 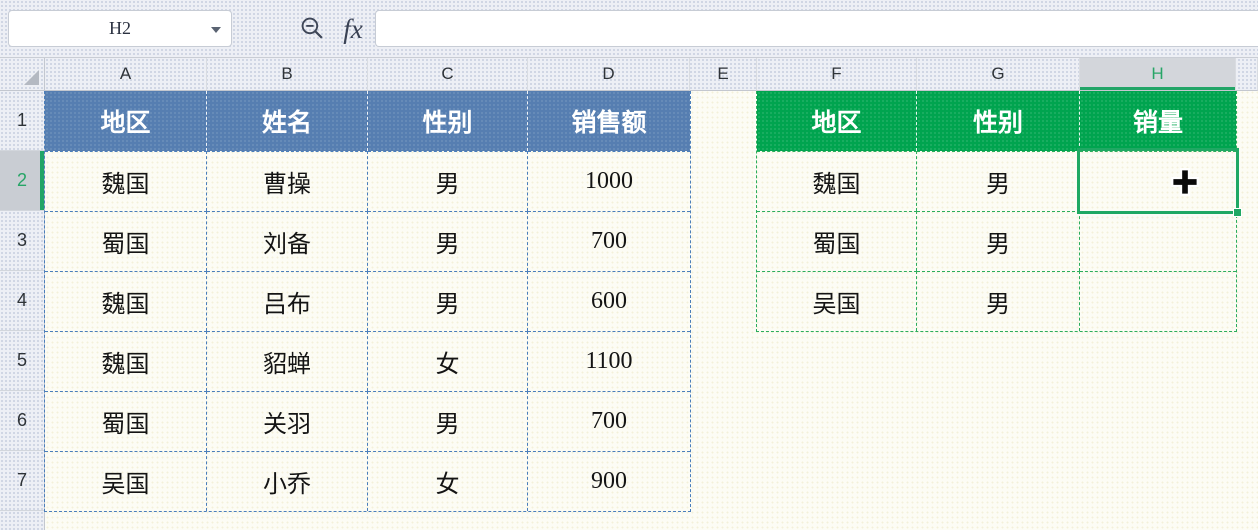 I want to click on name-box: H2, so click(x=120, y=28).